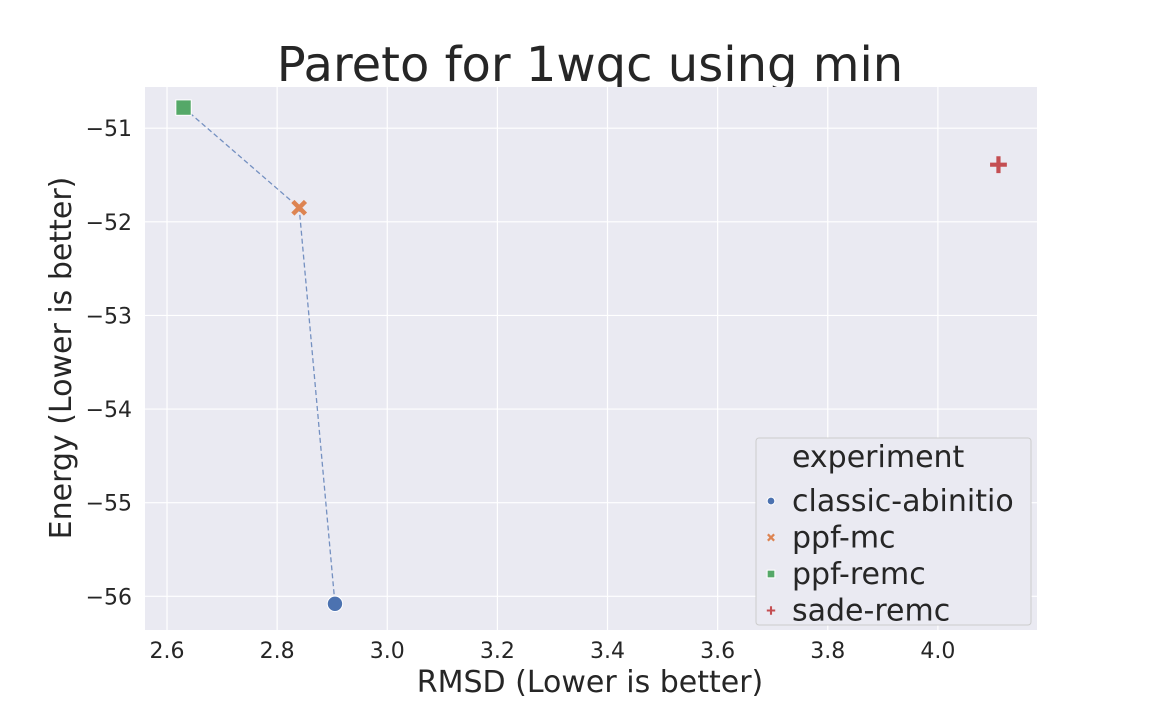 The width and height of the screenshot is (1152, 720). What do you see at coordinates (109, 129) in the screenshot?
I see `y-tick-label: −51` at bounding box center [109, 129].